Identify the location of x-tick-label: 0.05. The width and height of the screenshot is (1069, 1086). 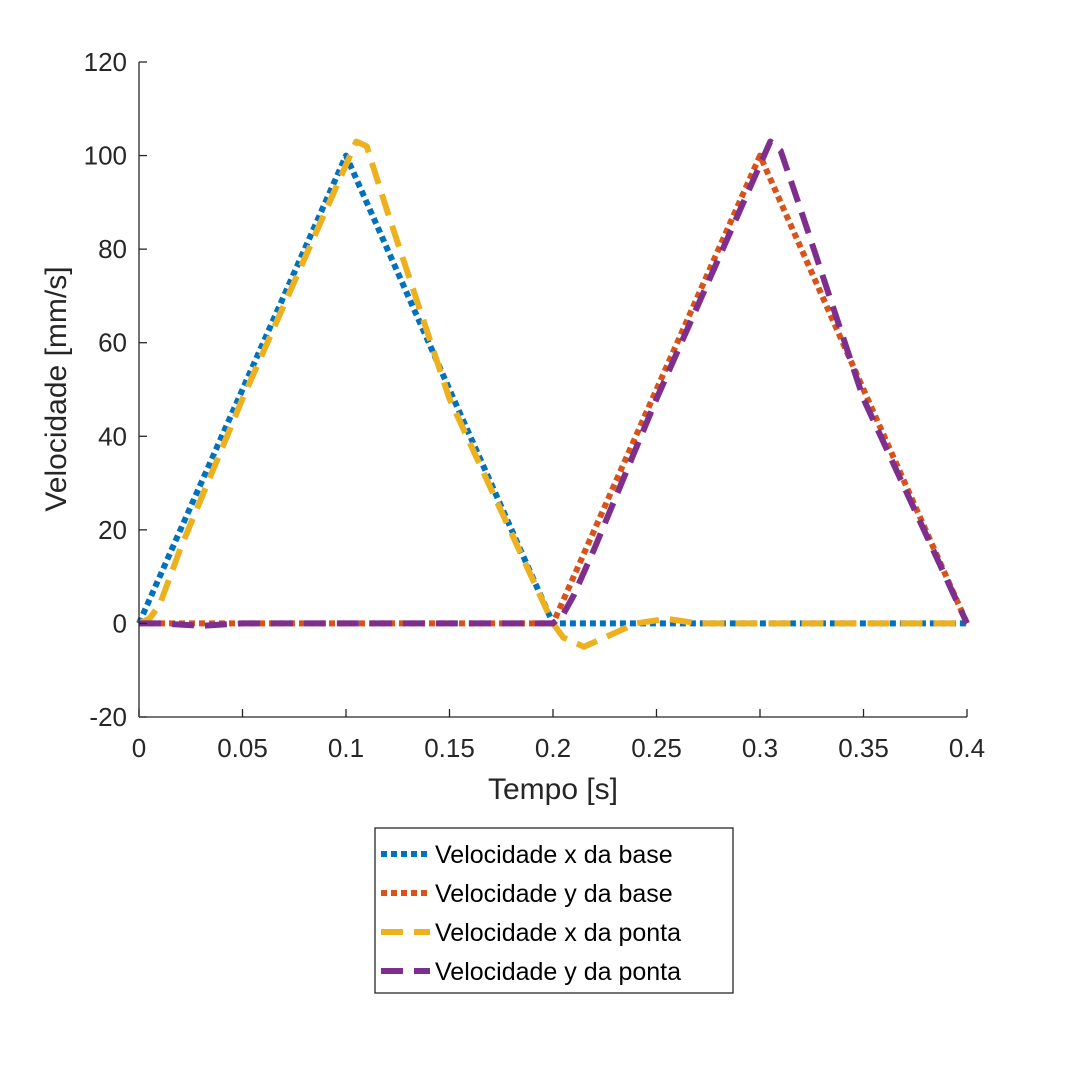
(242, 748).